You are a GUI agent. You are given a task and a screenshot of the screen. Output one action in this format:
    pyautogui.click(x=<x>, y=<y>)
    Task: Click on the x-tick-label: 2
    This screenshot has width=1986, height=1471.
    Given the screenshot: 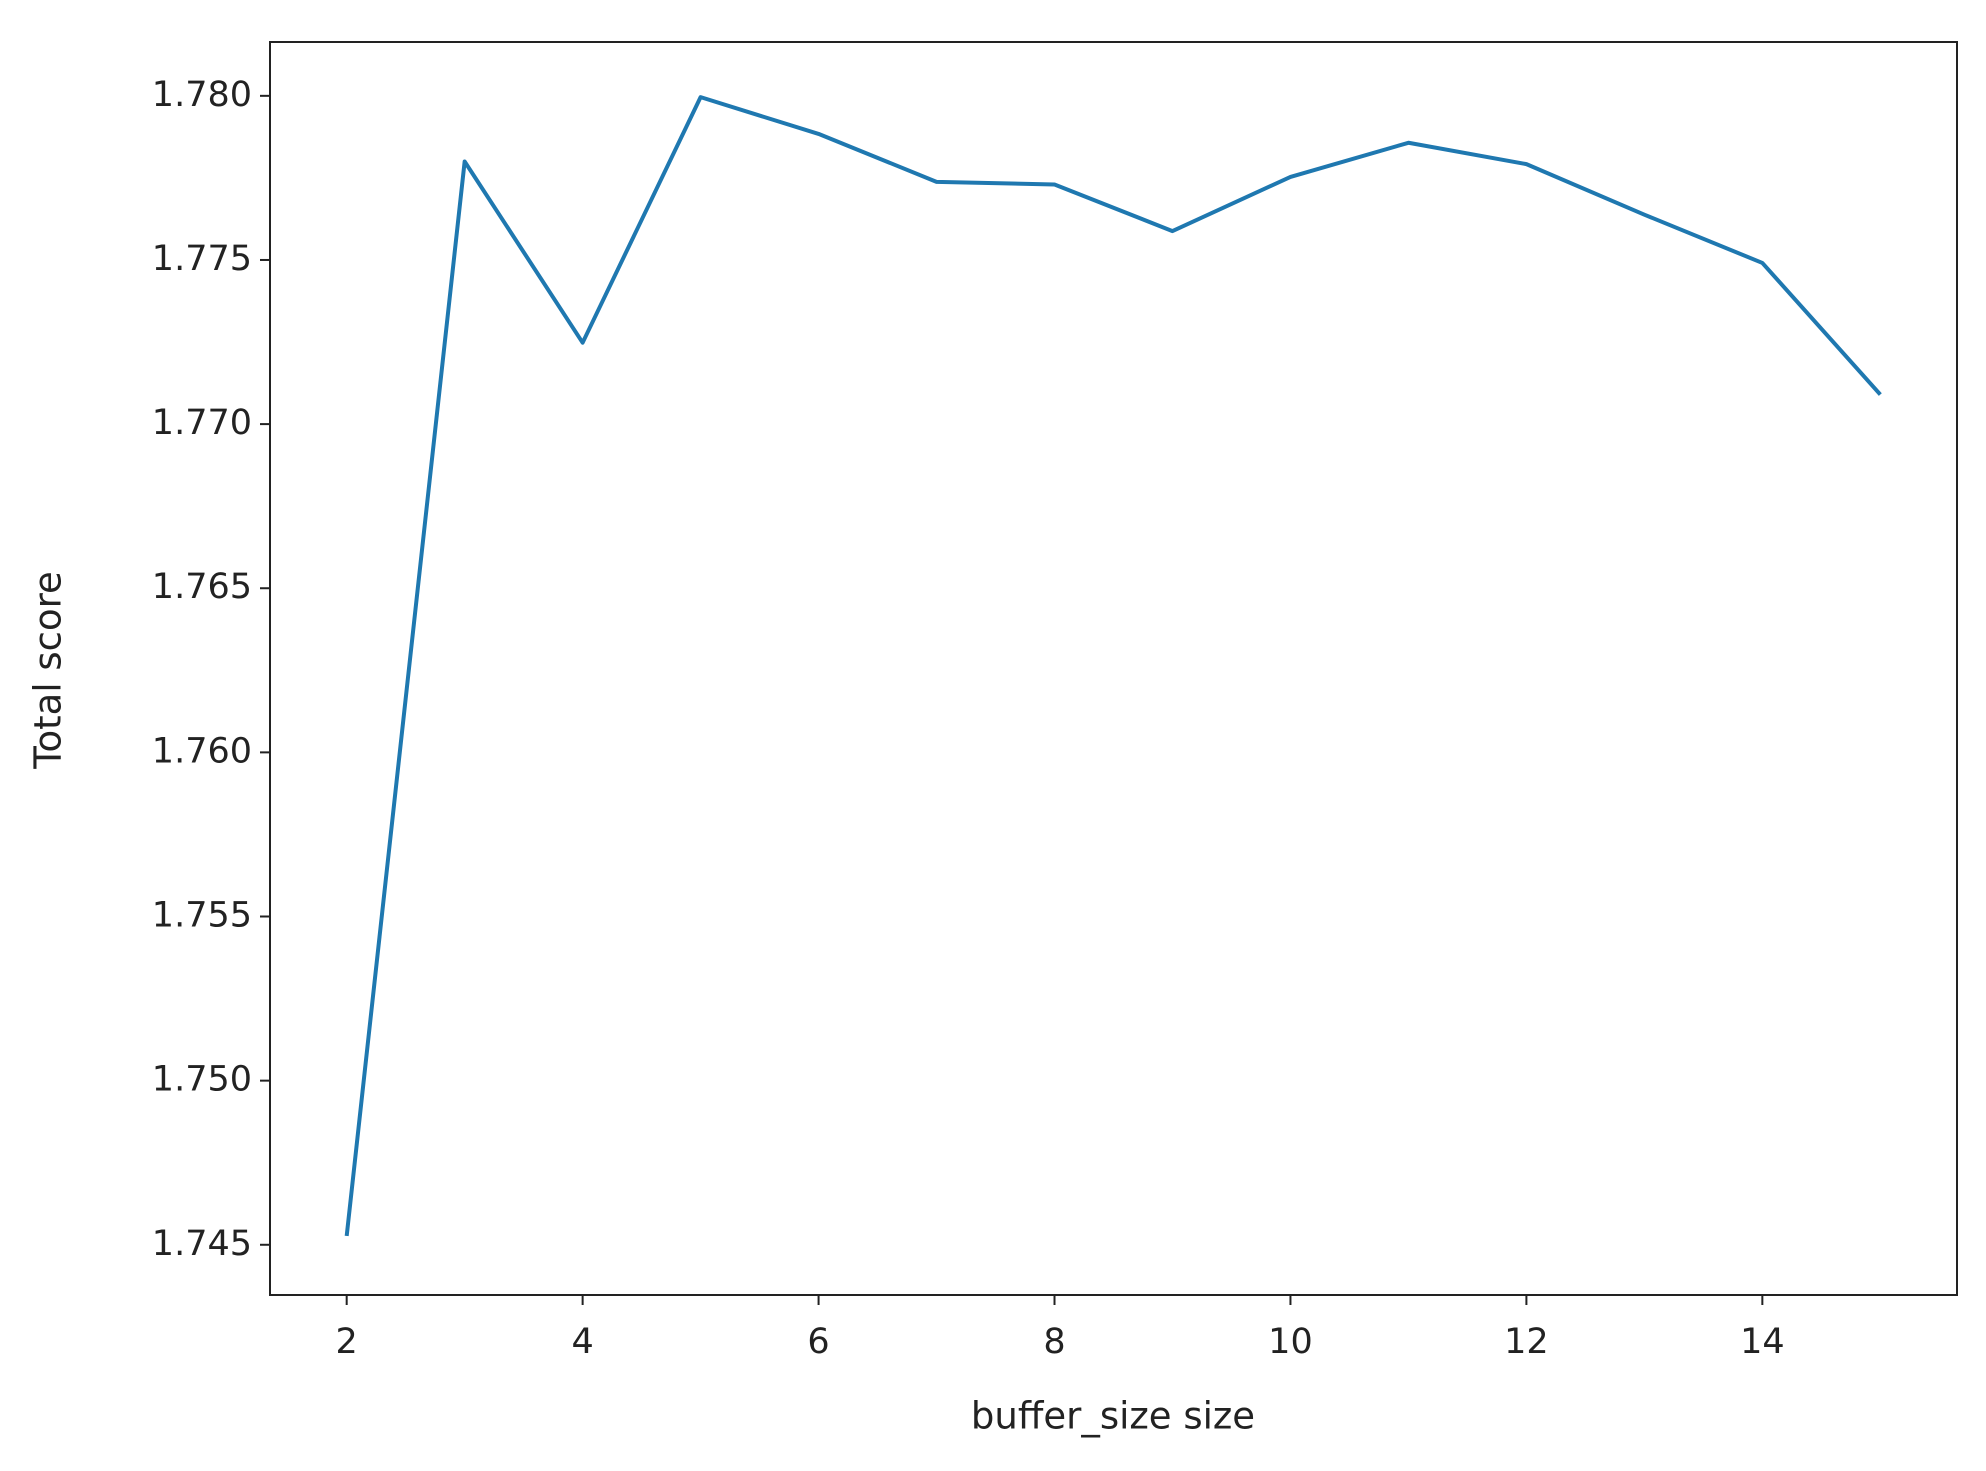 What is the action you would take?
    pyautogui.click(x=347, y=1342)
    